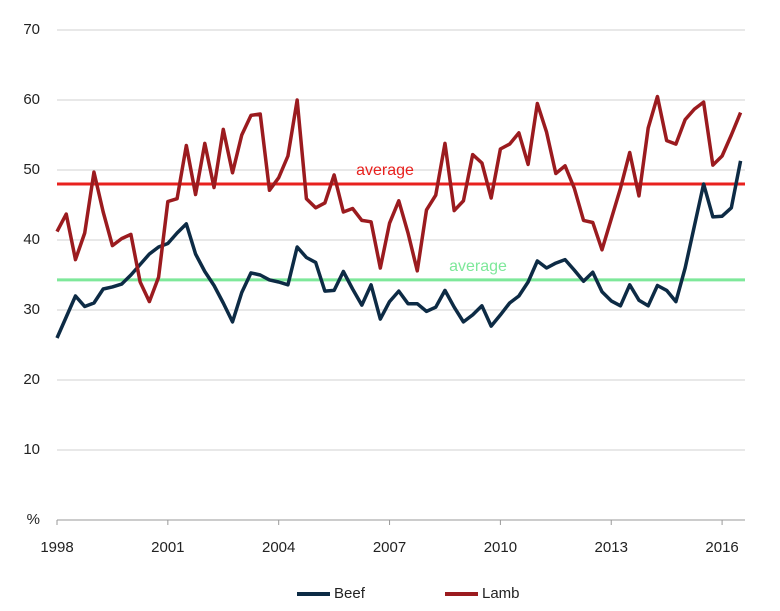  I want to click on x-tick-label: 2007, so click(389, 547).